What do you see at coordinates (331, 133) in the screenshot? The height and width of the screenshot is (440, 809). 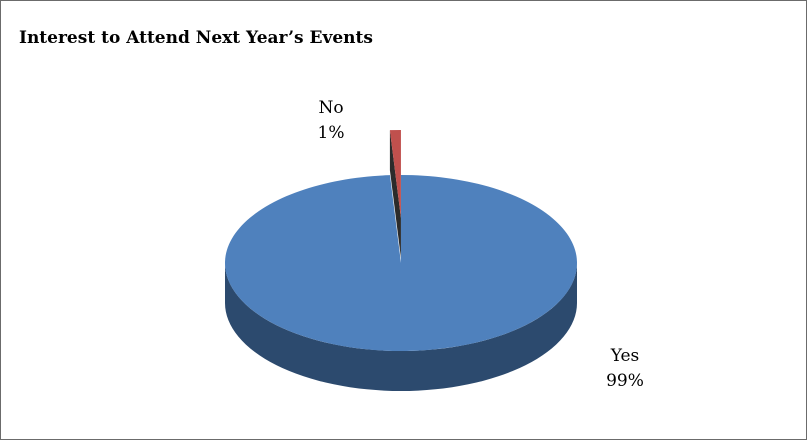 I see `slice-value-label-no: 1%` at bounding box center [331, 133].